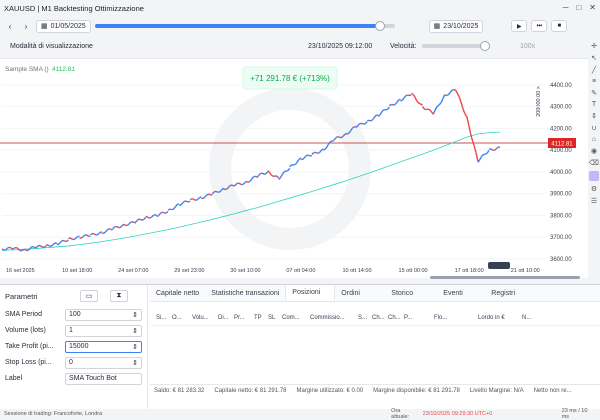 Image resolution: width=600 pixels, height=420 pixels. Describe the element at coordinates (10, 26) in the screenshot. I see `back-arrow-icon: ‹` at that location.